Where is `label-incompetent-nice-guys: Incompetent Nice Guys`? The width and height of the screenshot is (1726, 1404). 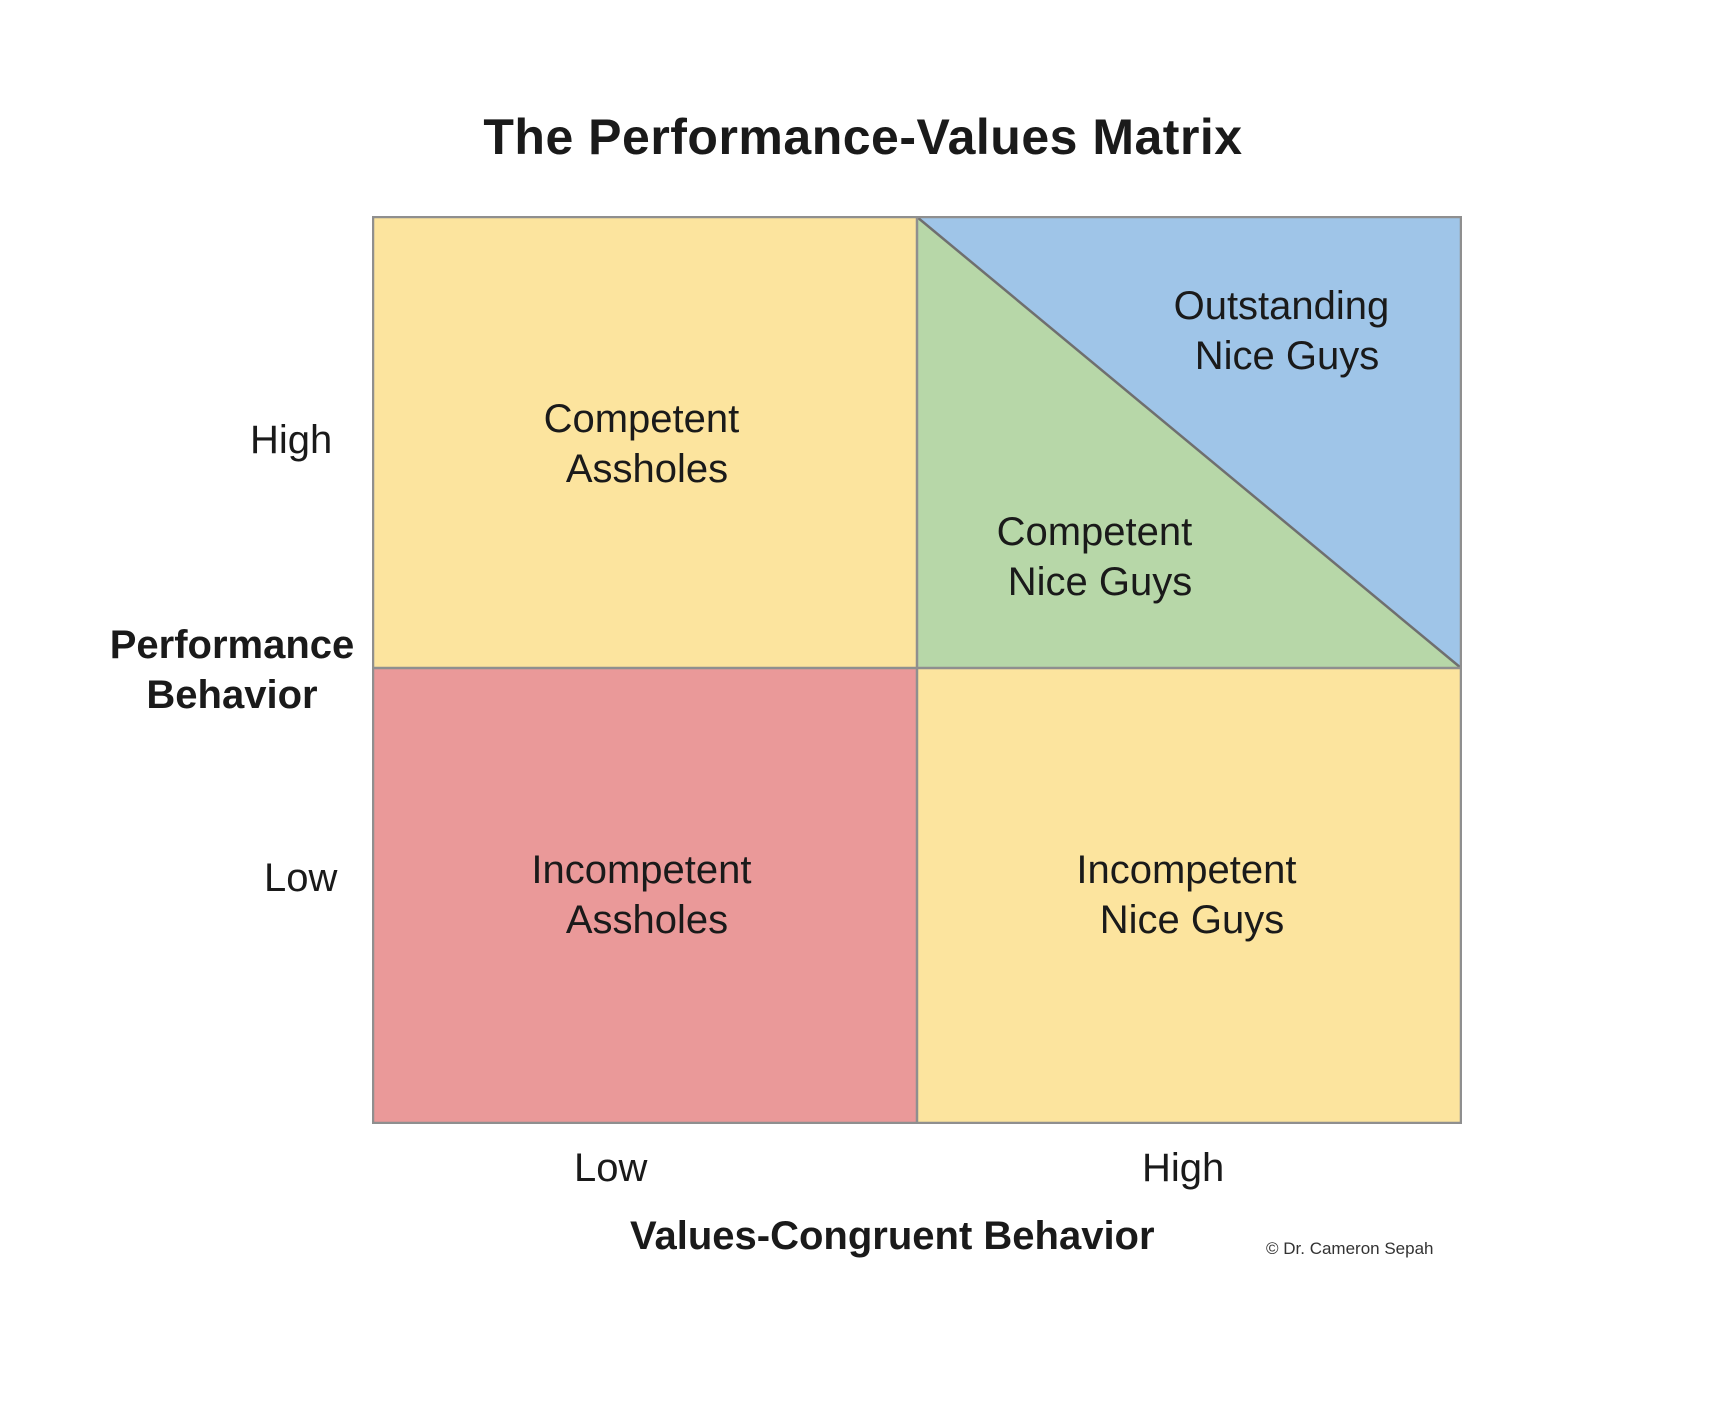 label-incompetent-nice-guys: Incompetent Nice Guys is located at coordinates (1191, 895).